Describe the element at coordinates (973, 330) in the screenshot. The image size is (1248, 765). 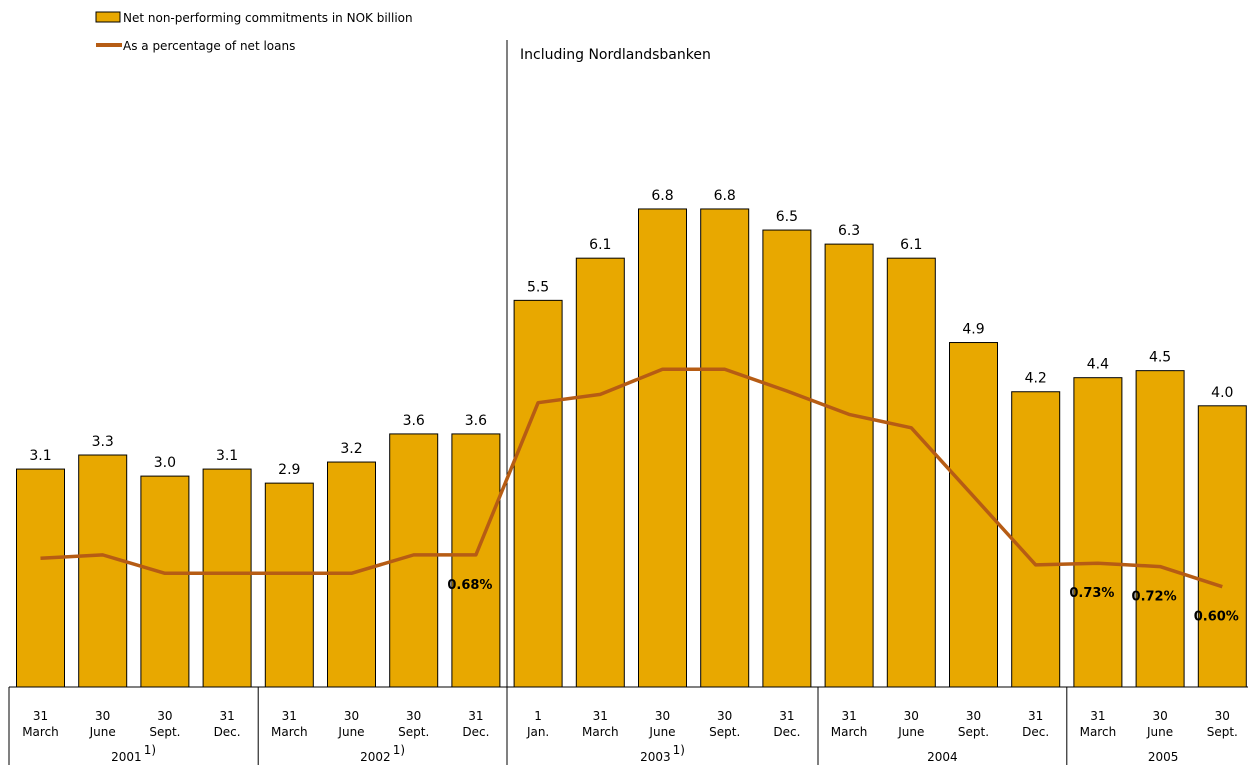
I see `bar-value-label: 4.9` at that location.